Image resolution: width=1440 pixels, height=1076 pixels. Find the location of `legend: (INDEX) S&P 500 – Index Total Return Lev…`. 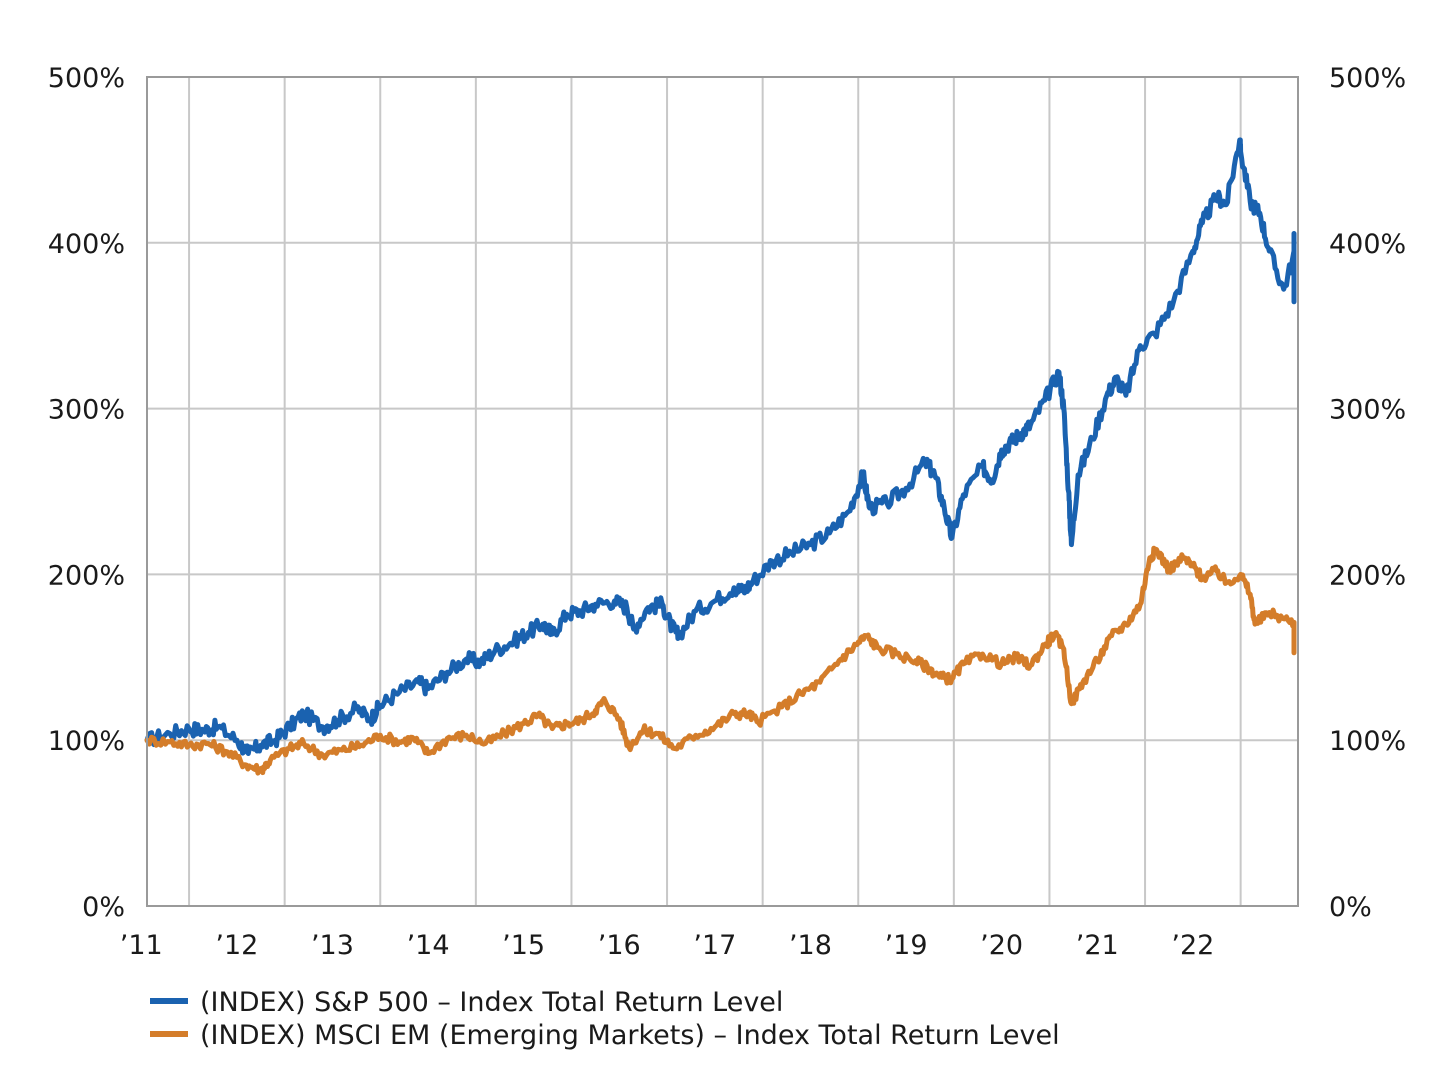

legend: (INDEX) S&P 500 – Index Total Return Lev… is located at coordinates (605, 1019).